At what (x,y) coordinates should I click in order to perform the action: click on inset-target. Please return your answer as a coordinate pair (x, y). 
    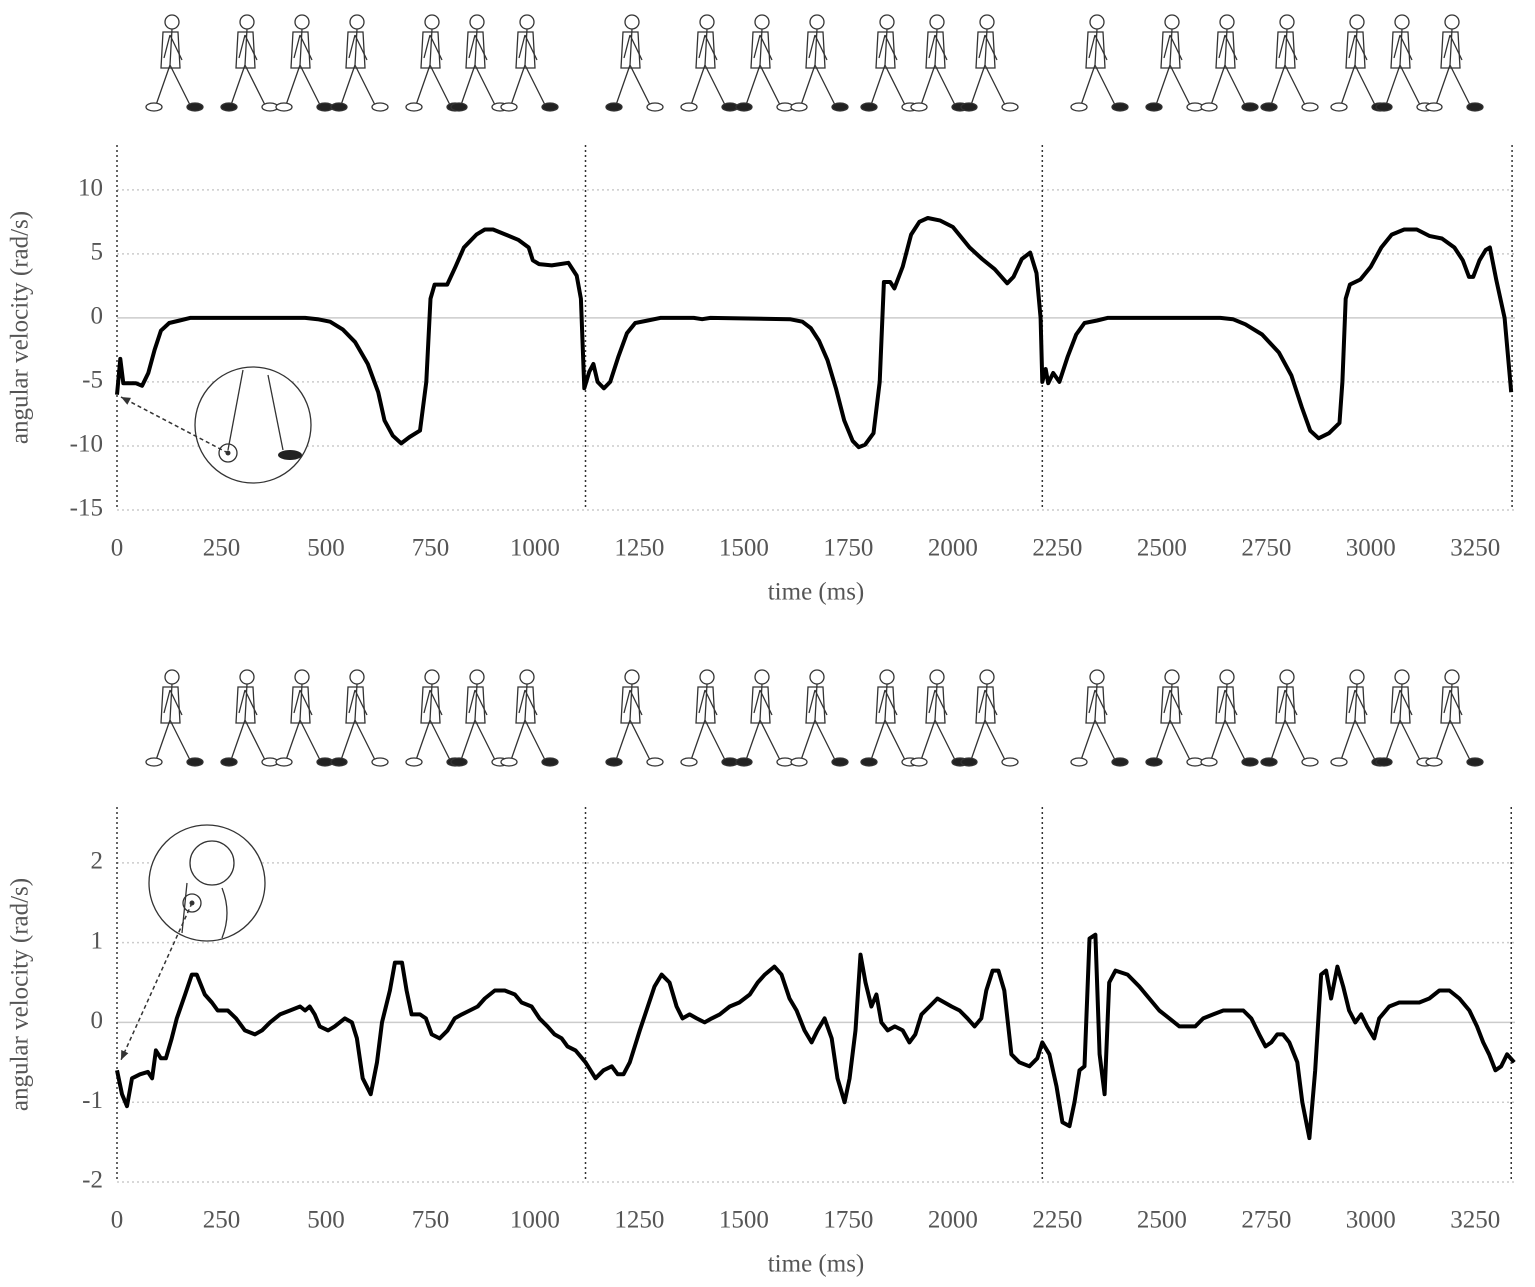
    Looking at the image, I should click on (228, 453).